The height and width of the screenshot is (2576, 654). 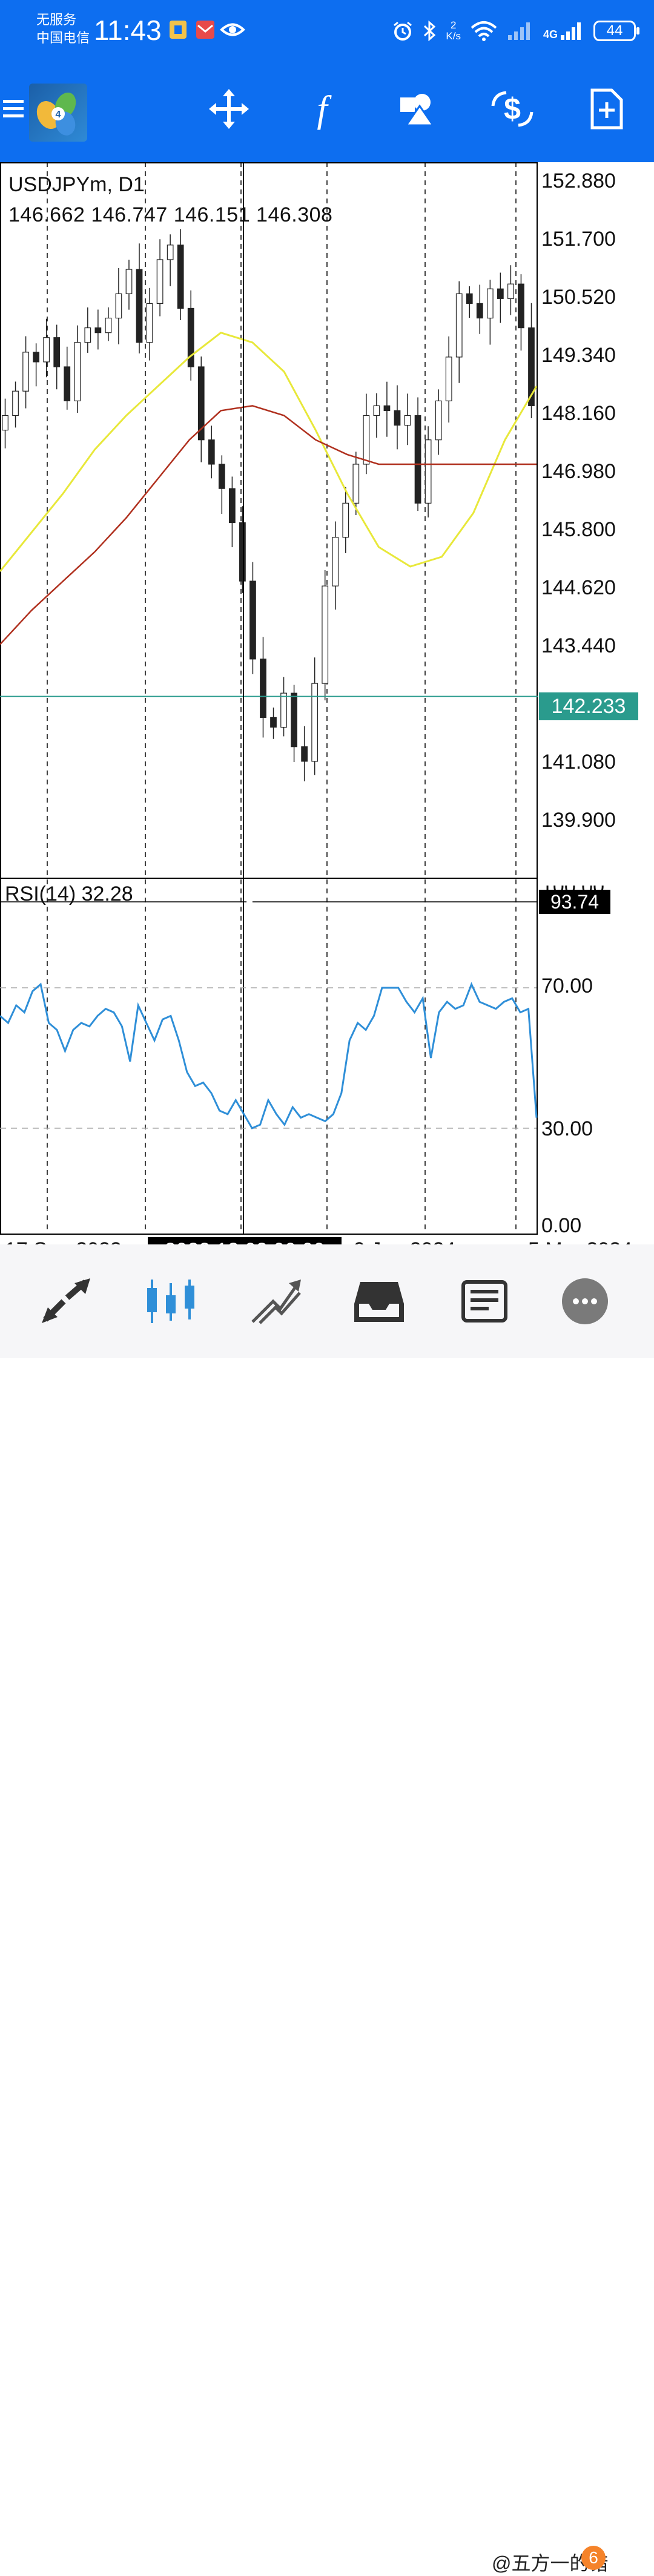 I want to click on bluetooth-icon, so click(x=430, y=31).